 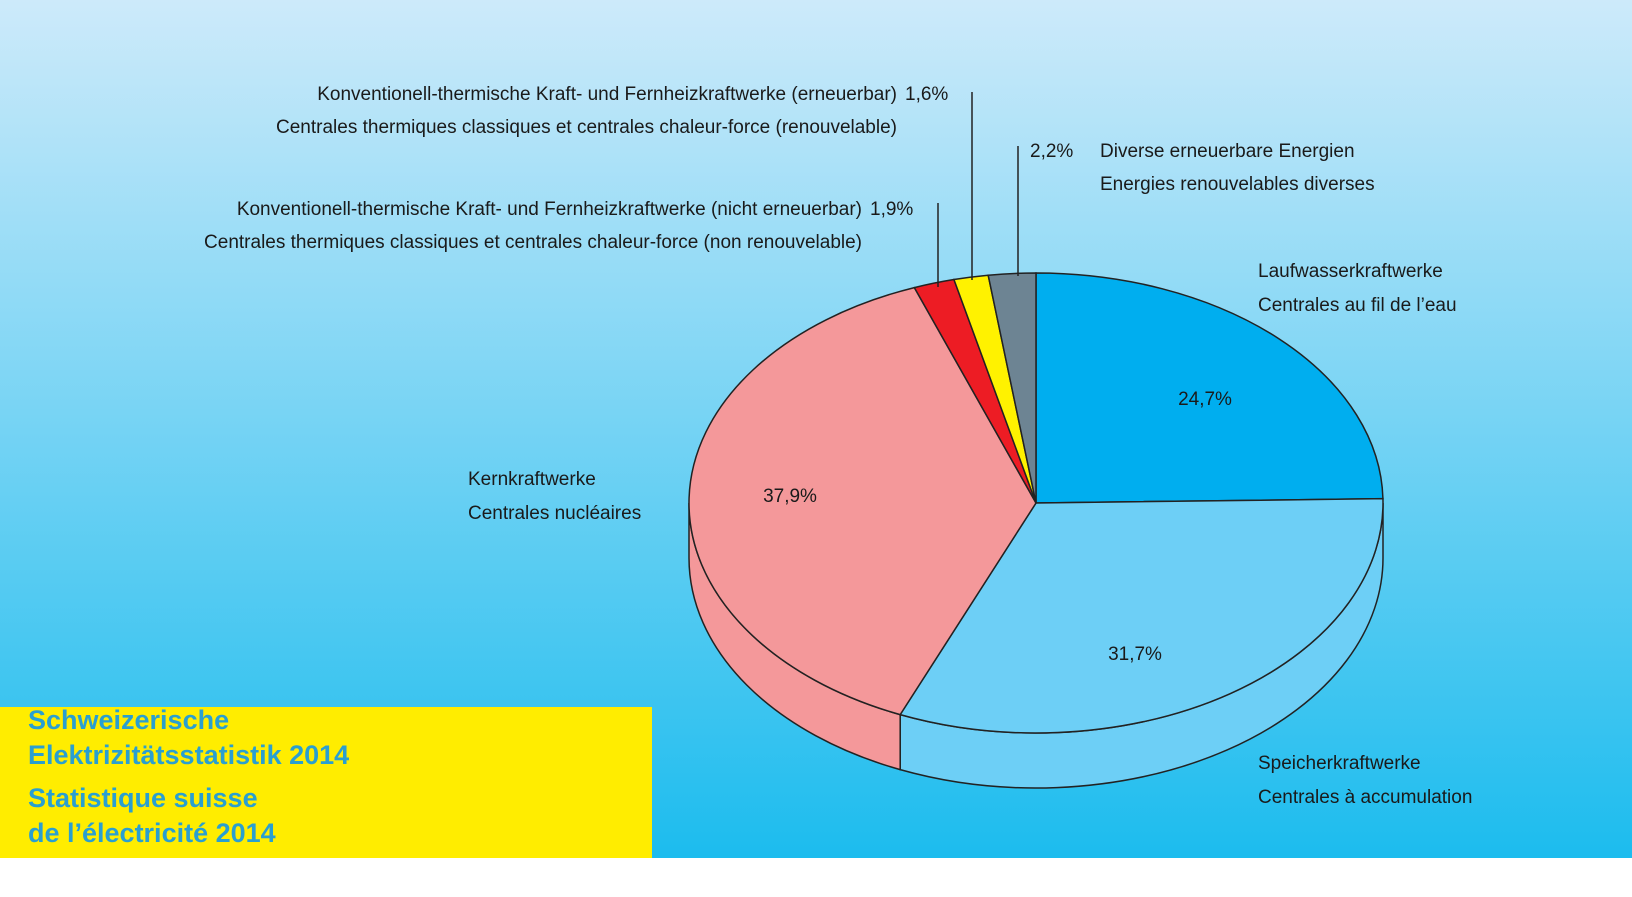 What do you see at coordinates (1205, 399) in the screenshot?
I see `value-label: 24,7%` at bounding box center [1205, 399].